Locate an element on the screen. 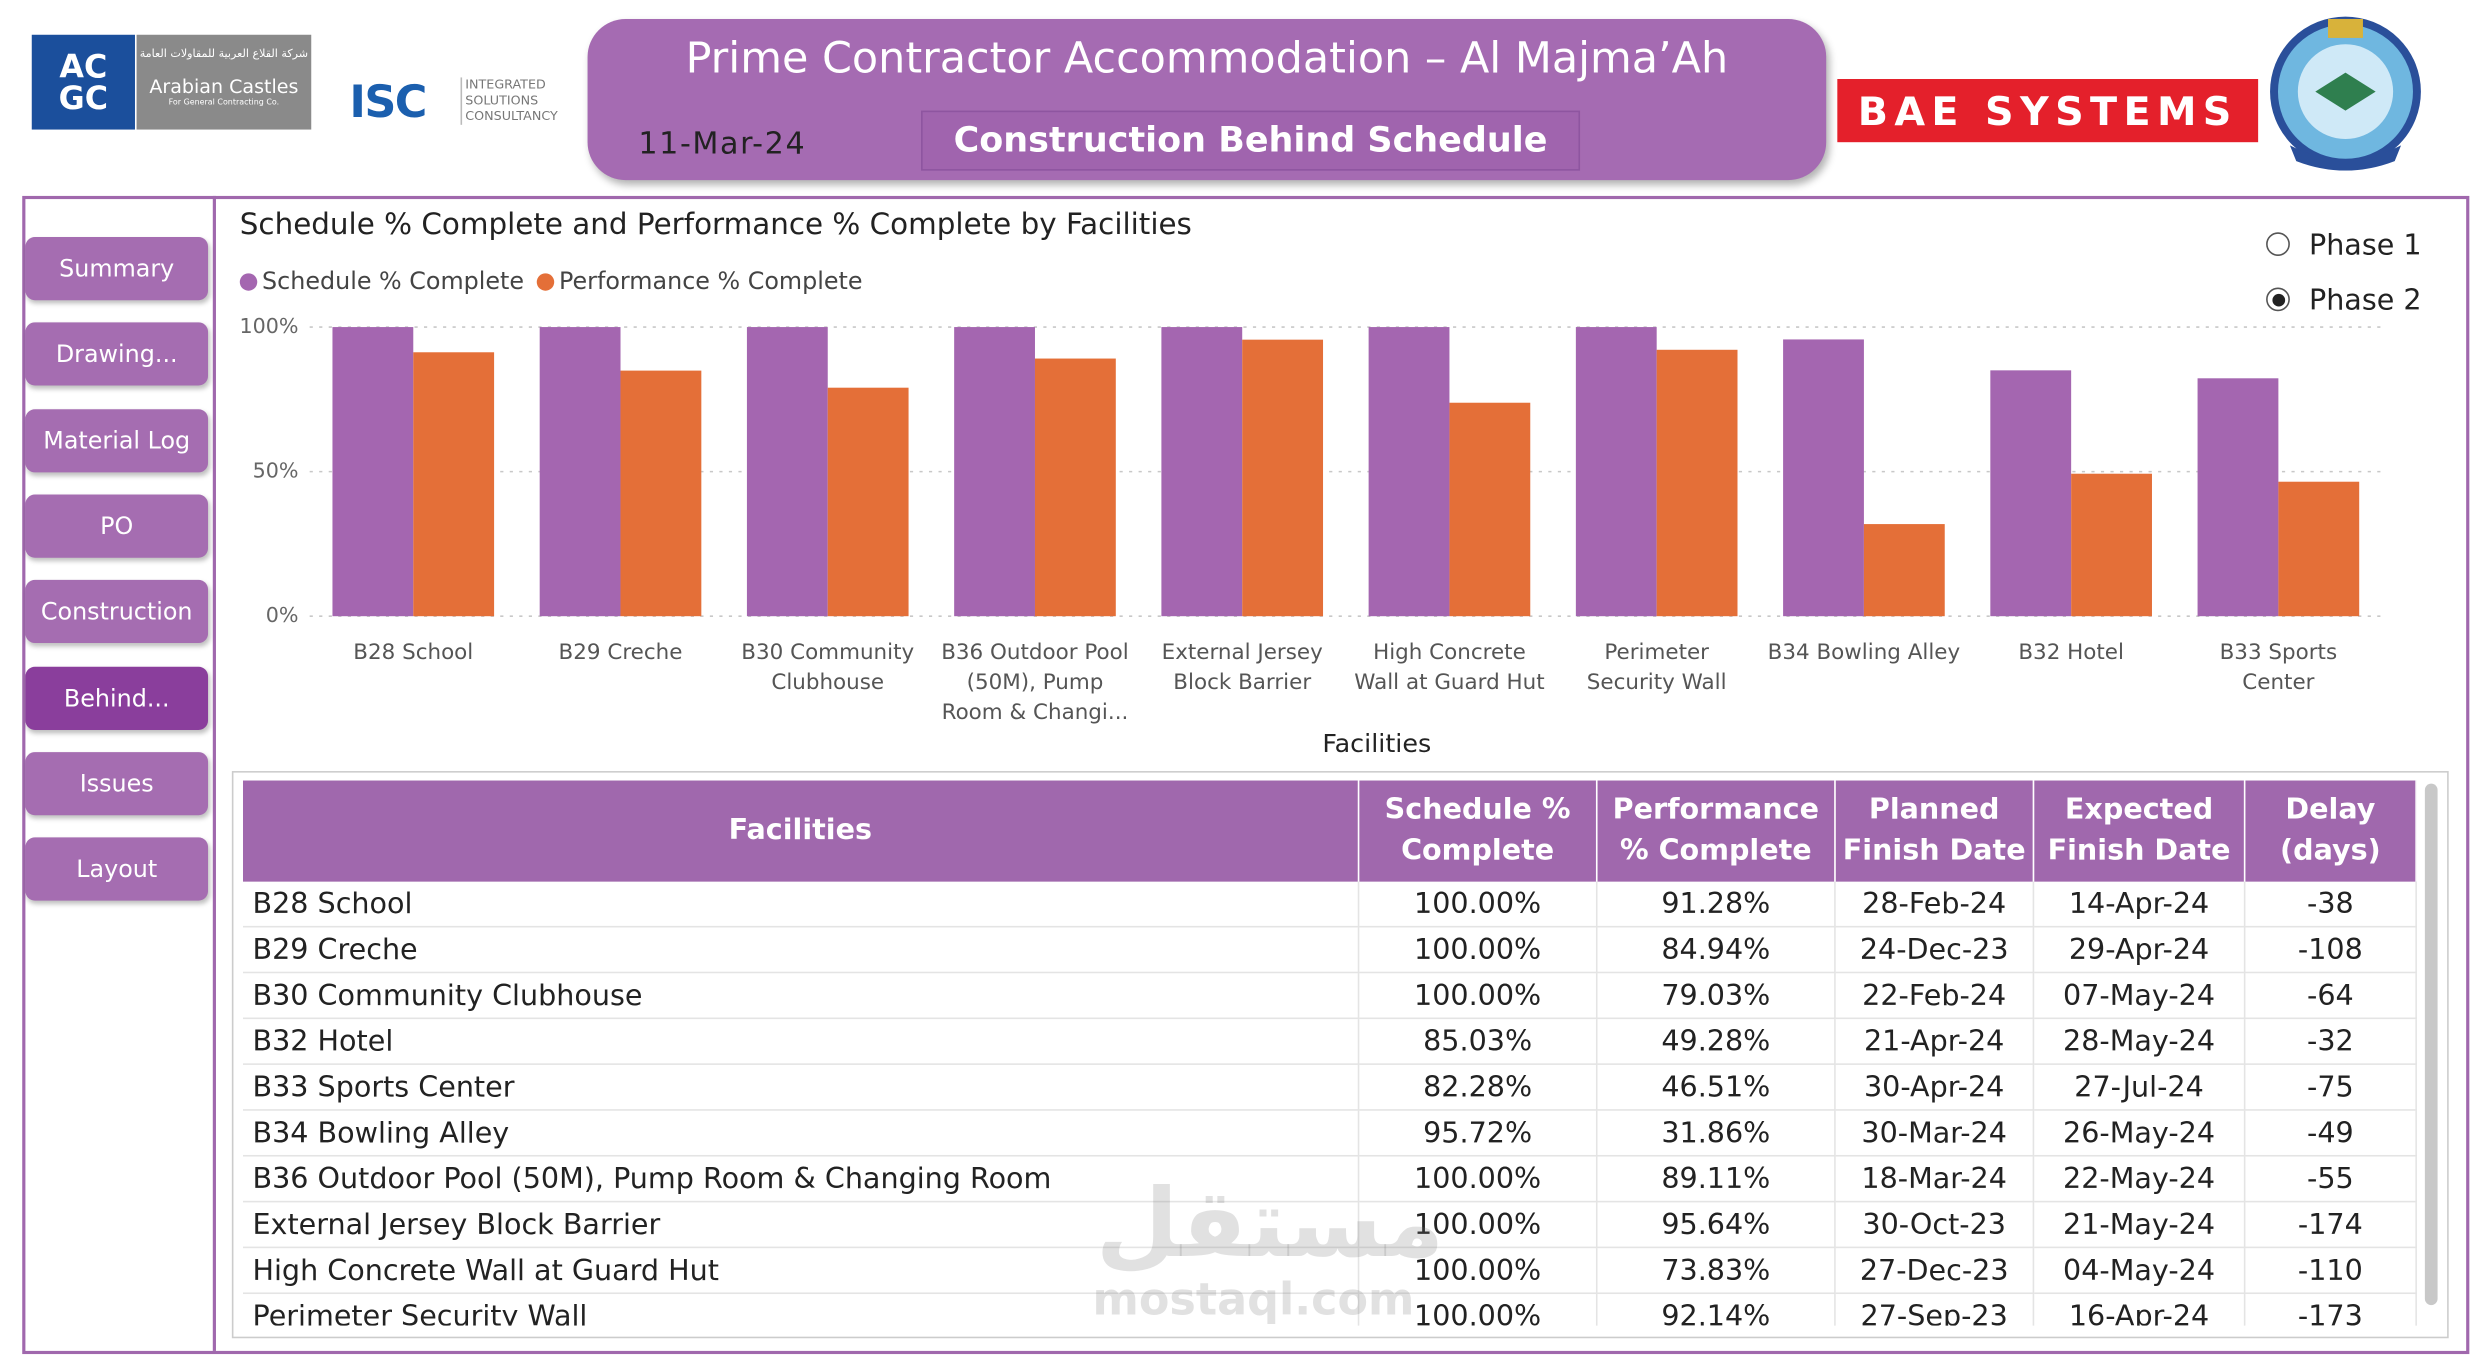 The width and height of the screenshot is (2490, 1362). x-tick-label: B30 Community Clubhouse is located at coordinates (828, 667).